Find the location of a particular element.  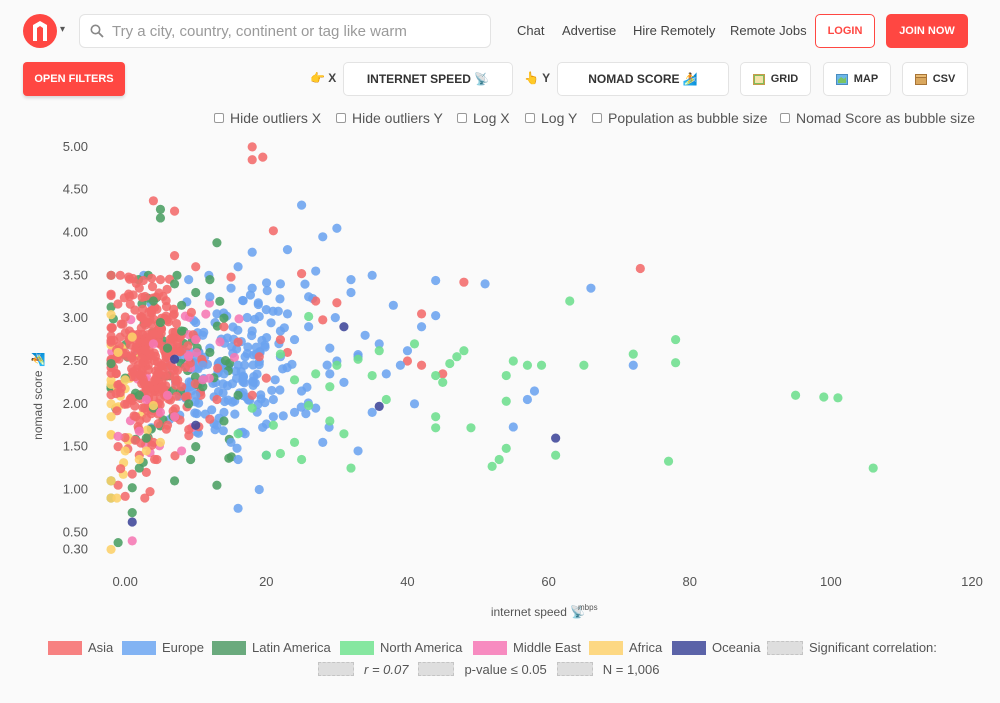

search-input is located at coordinates (292, 31).